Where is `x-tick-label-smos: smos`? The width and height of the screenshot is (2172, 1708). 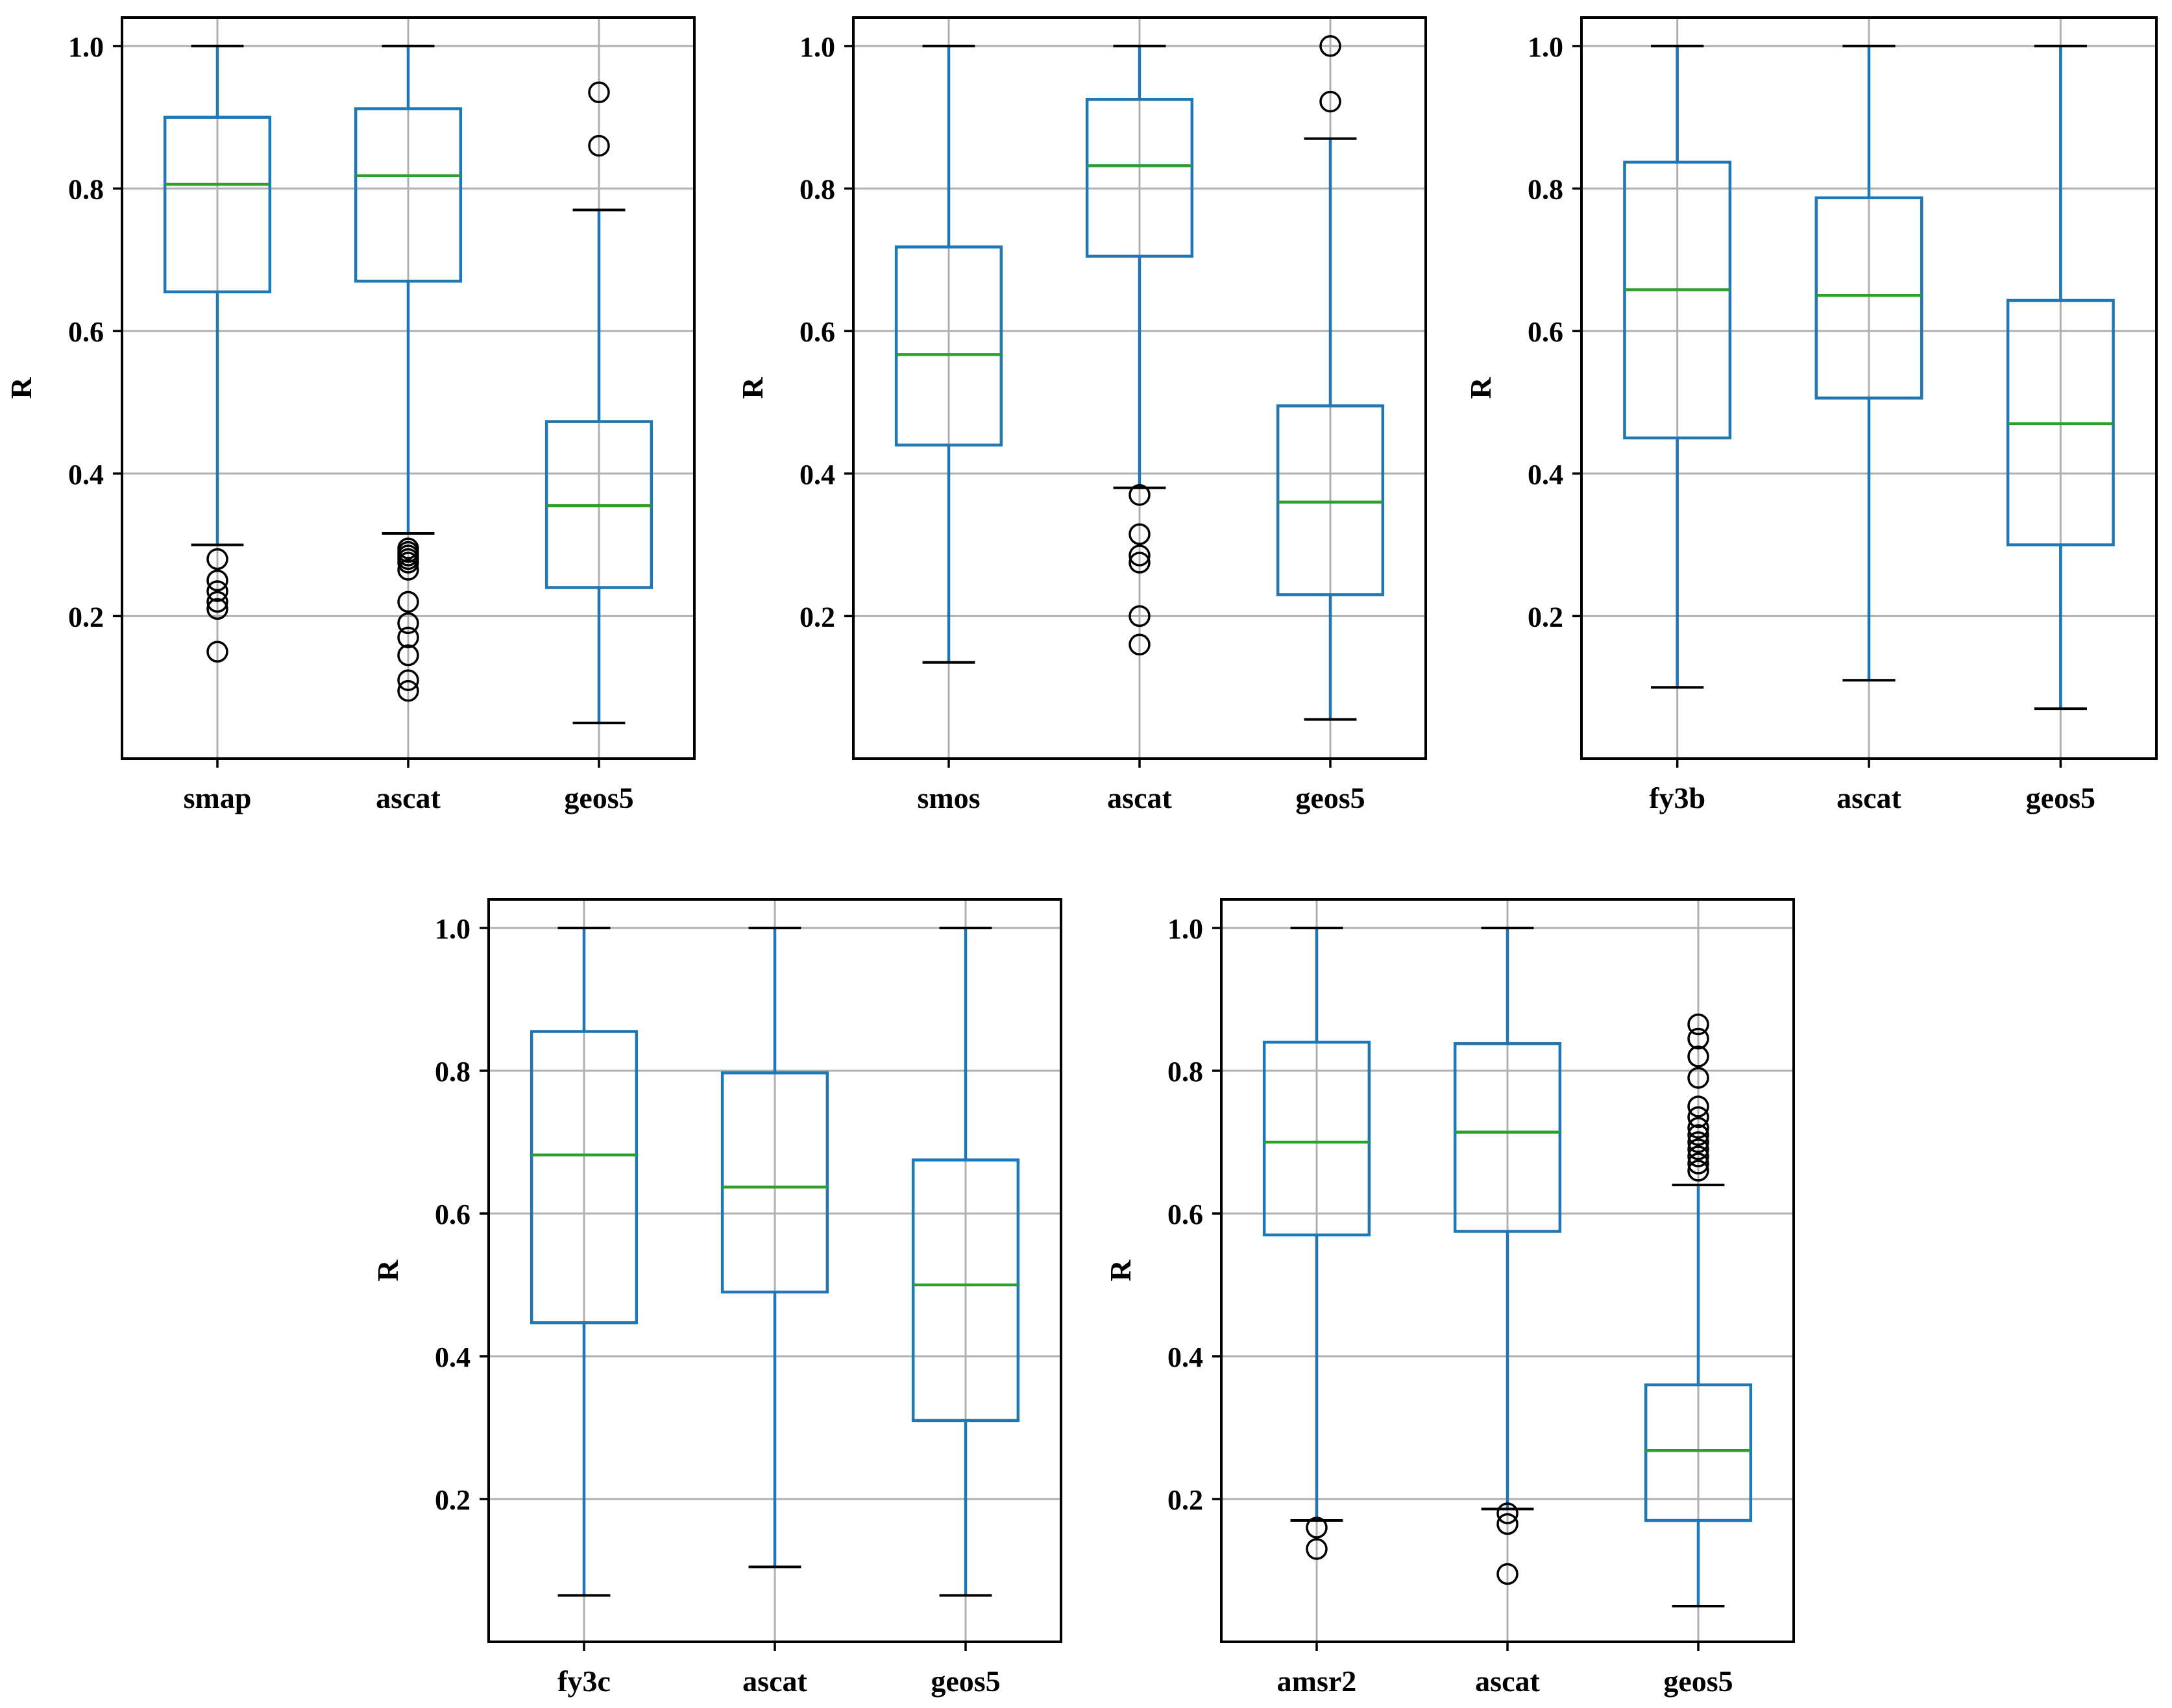
x-tick-label-smos: smos is located at coordinates (948, 797).